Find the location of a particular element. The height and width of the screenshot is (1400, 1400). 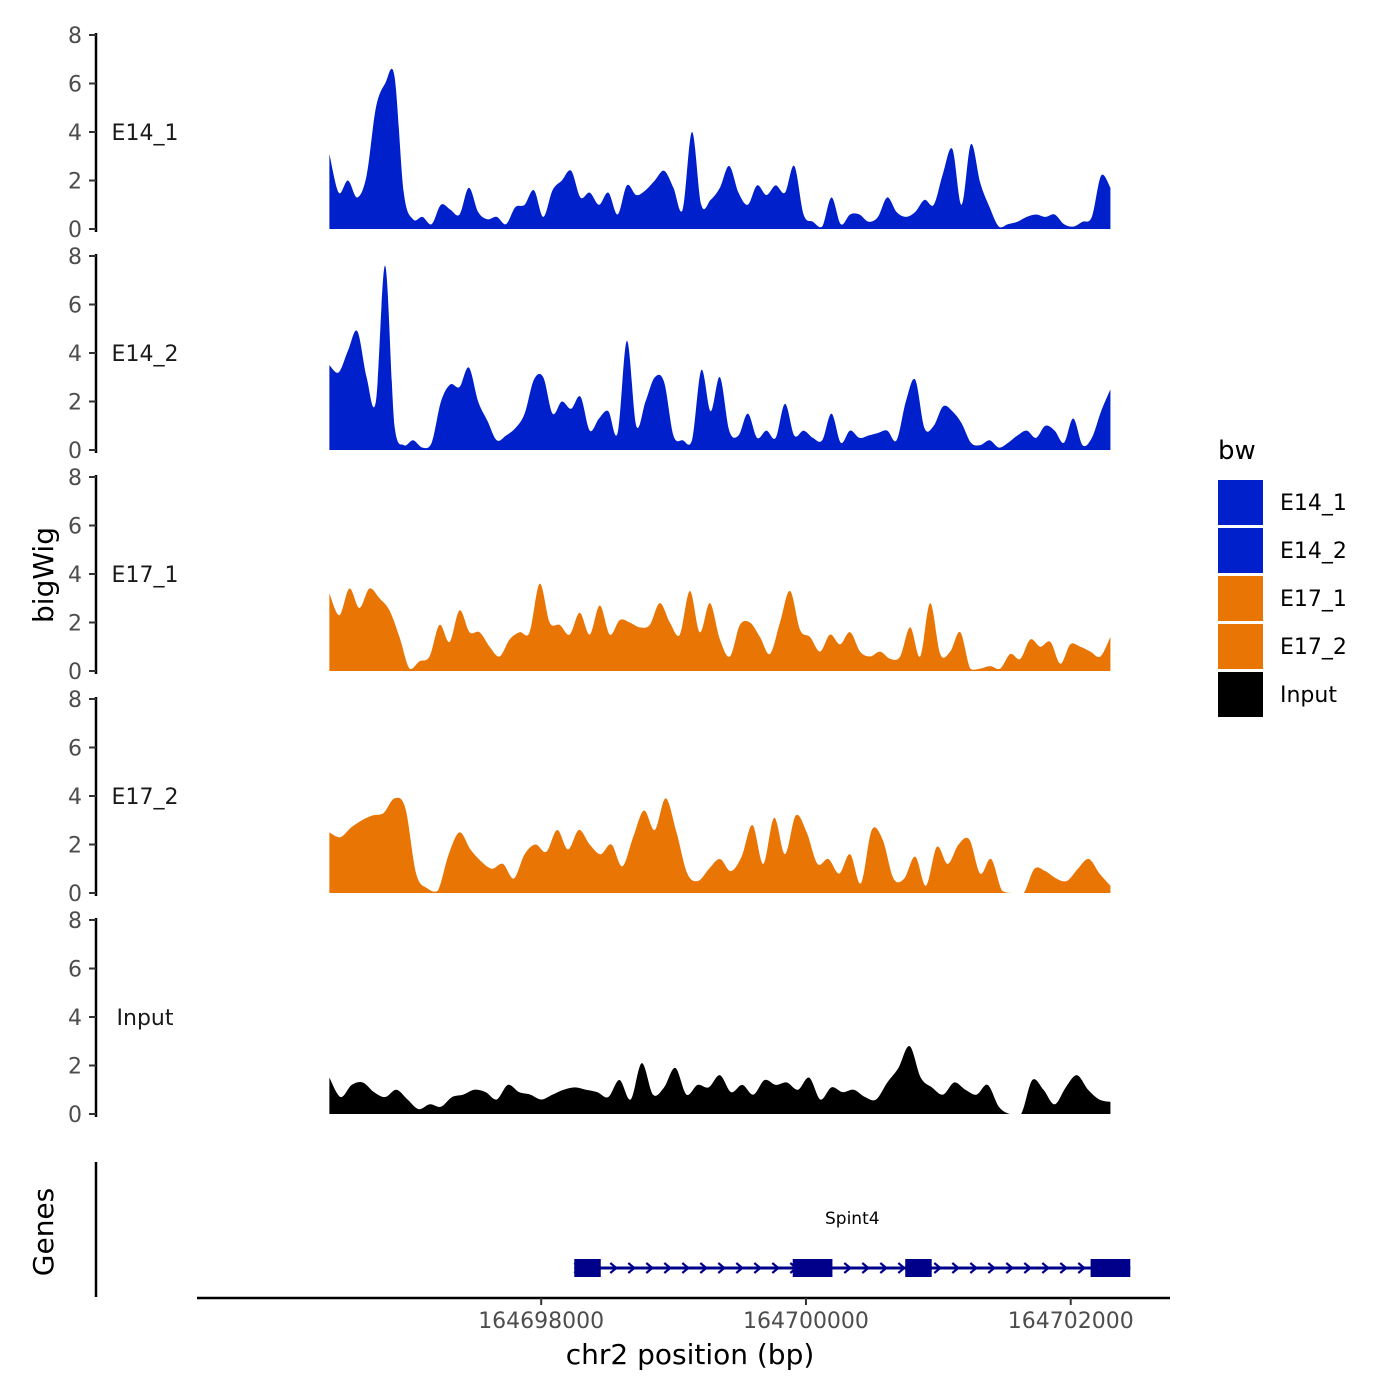

x-axis-title: chr2 position (bp) is located at coordinates (690, 1354).